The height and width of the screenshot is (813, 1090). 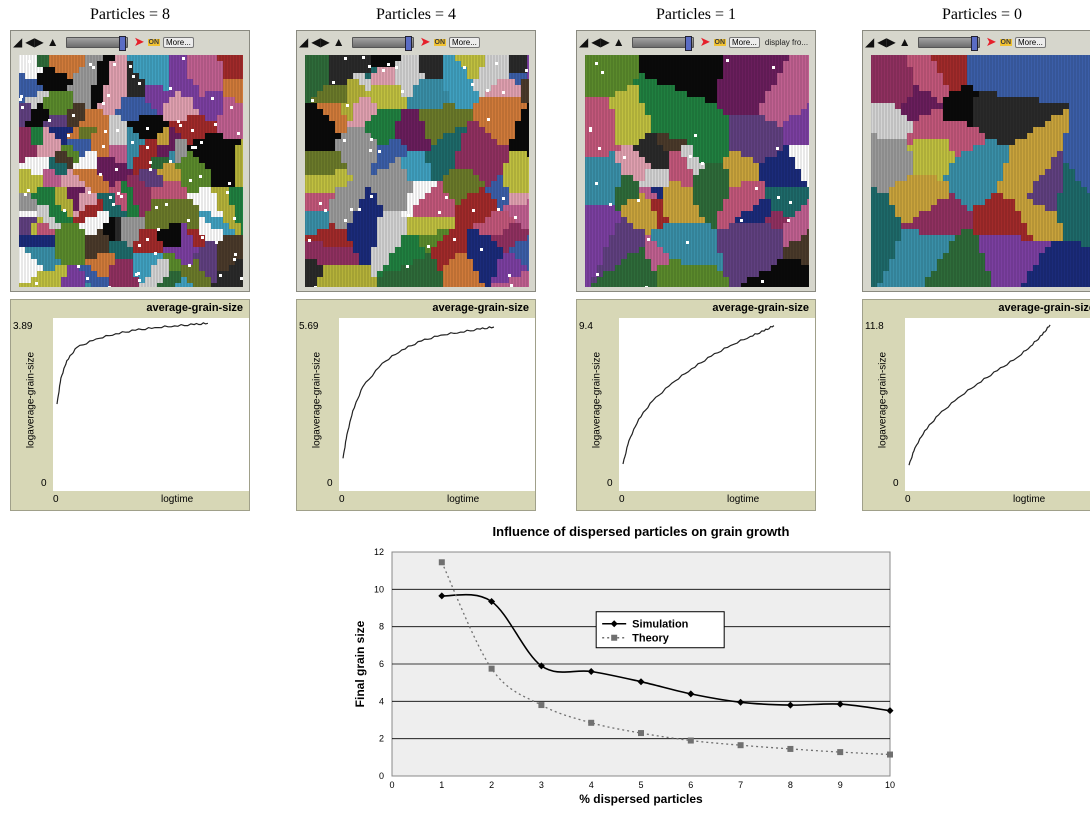 I want to click on plot-y-max: 9.4, so click(x=586, y=326).